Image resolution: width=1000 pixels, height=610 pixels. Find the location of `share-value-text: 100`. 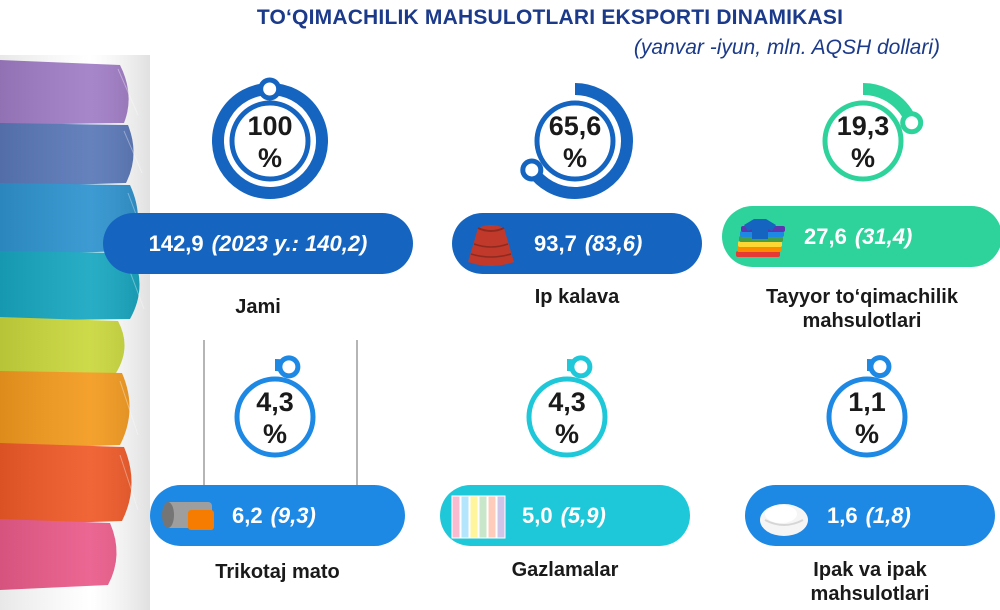

share-value-text: 100 is located at coordinates (269, 126).